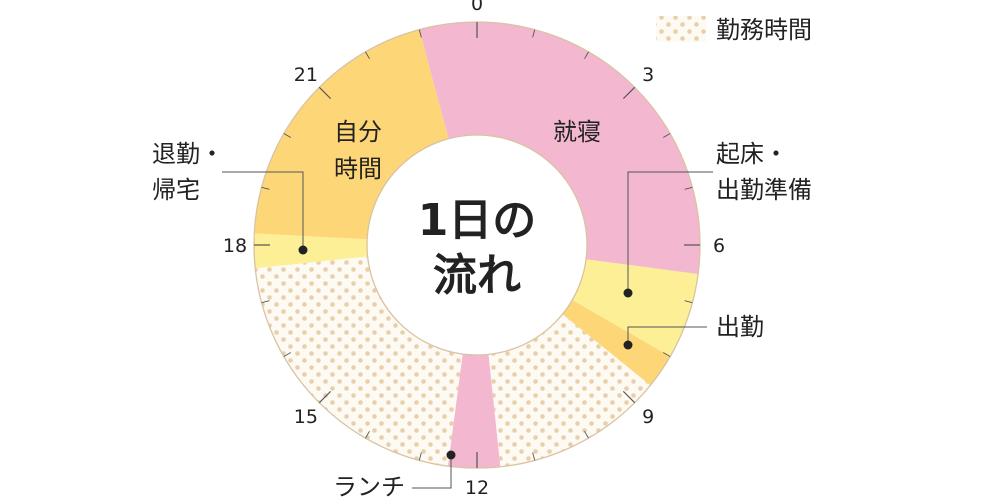 The width and height of the screenshot is (1000, 500). What do you see at coordinates (434, 469) in the screenshot?
I see `leader-lunch` at bounding box center [434, 469].